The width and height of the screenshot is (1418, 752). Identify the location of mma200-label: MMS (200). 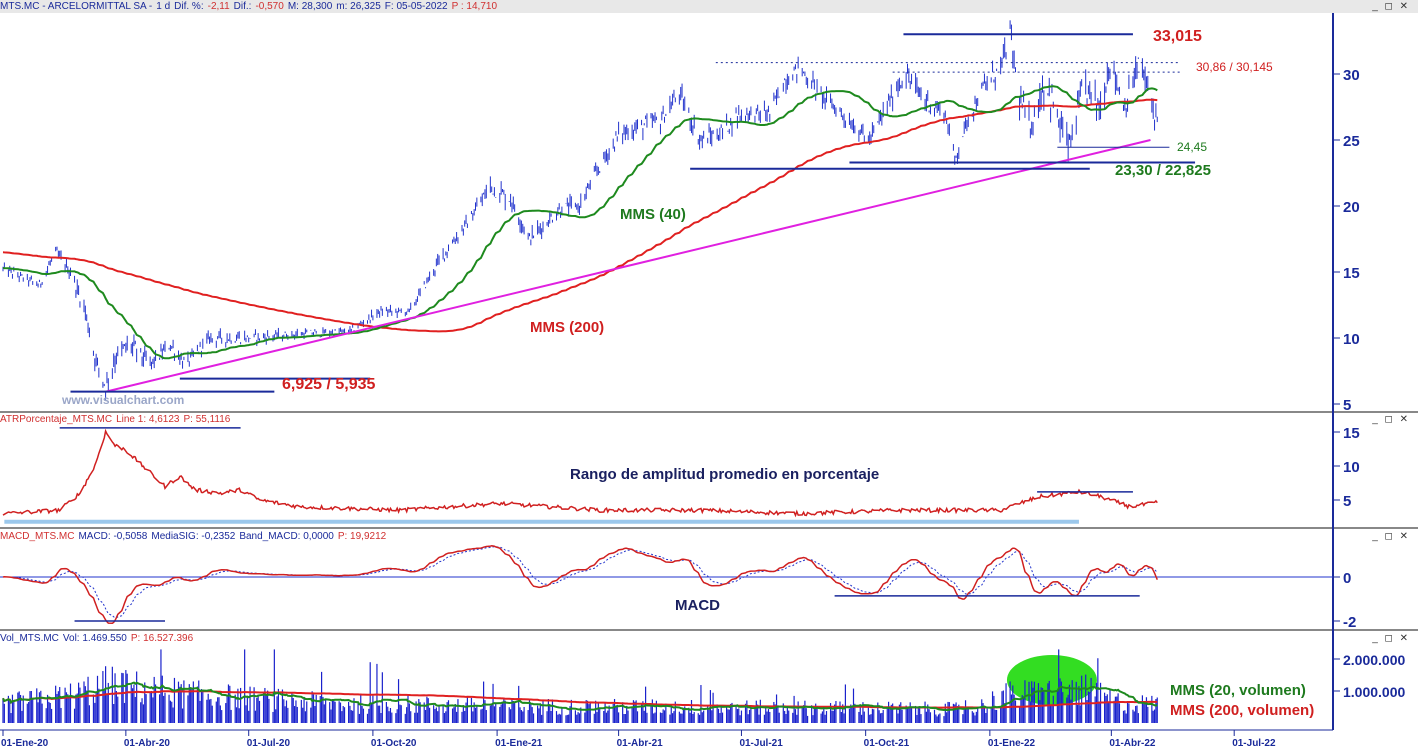
(567, 327).